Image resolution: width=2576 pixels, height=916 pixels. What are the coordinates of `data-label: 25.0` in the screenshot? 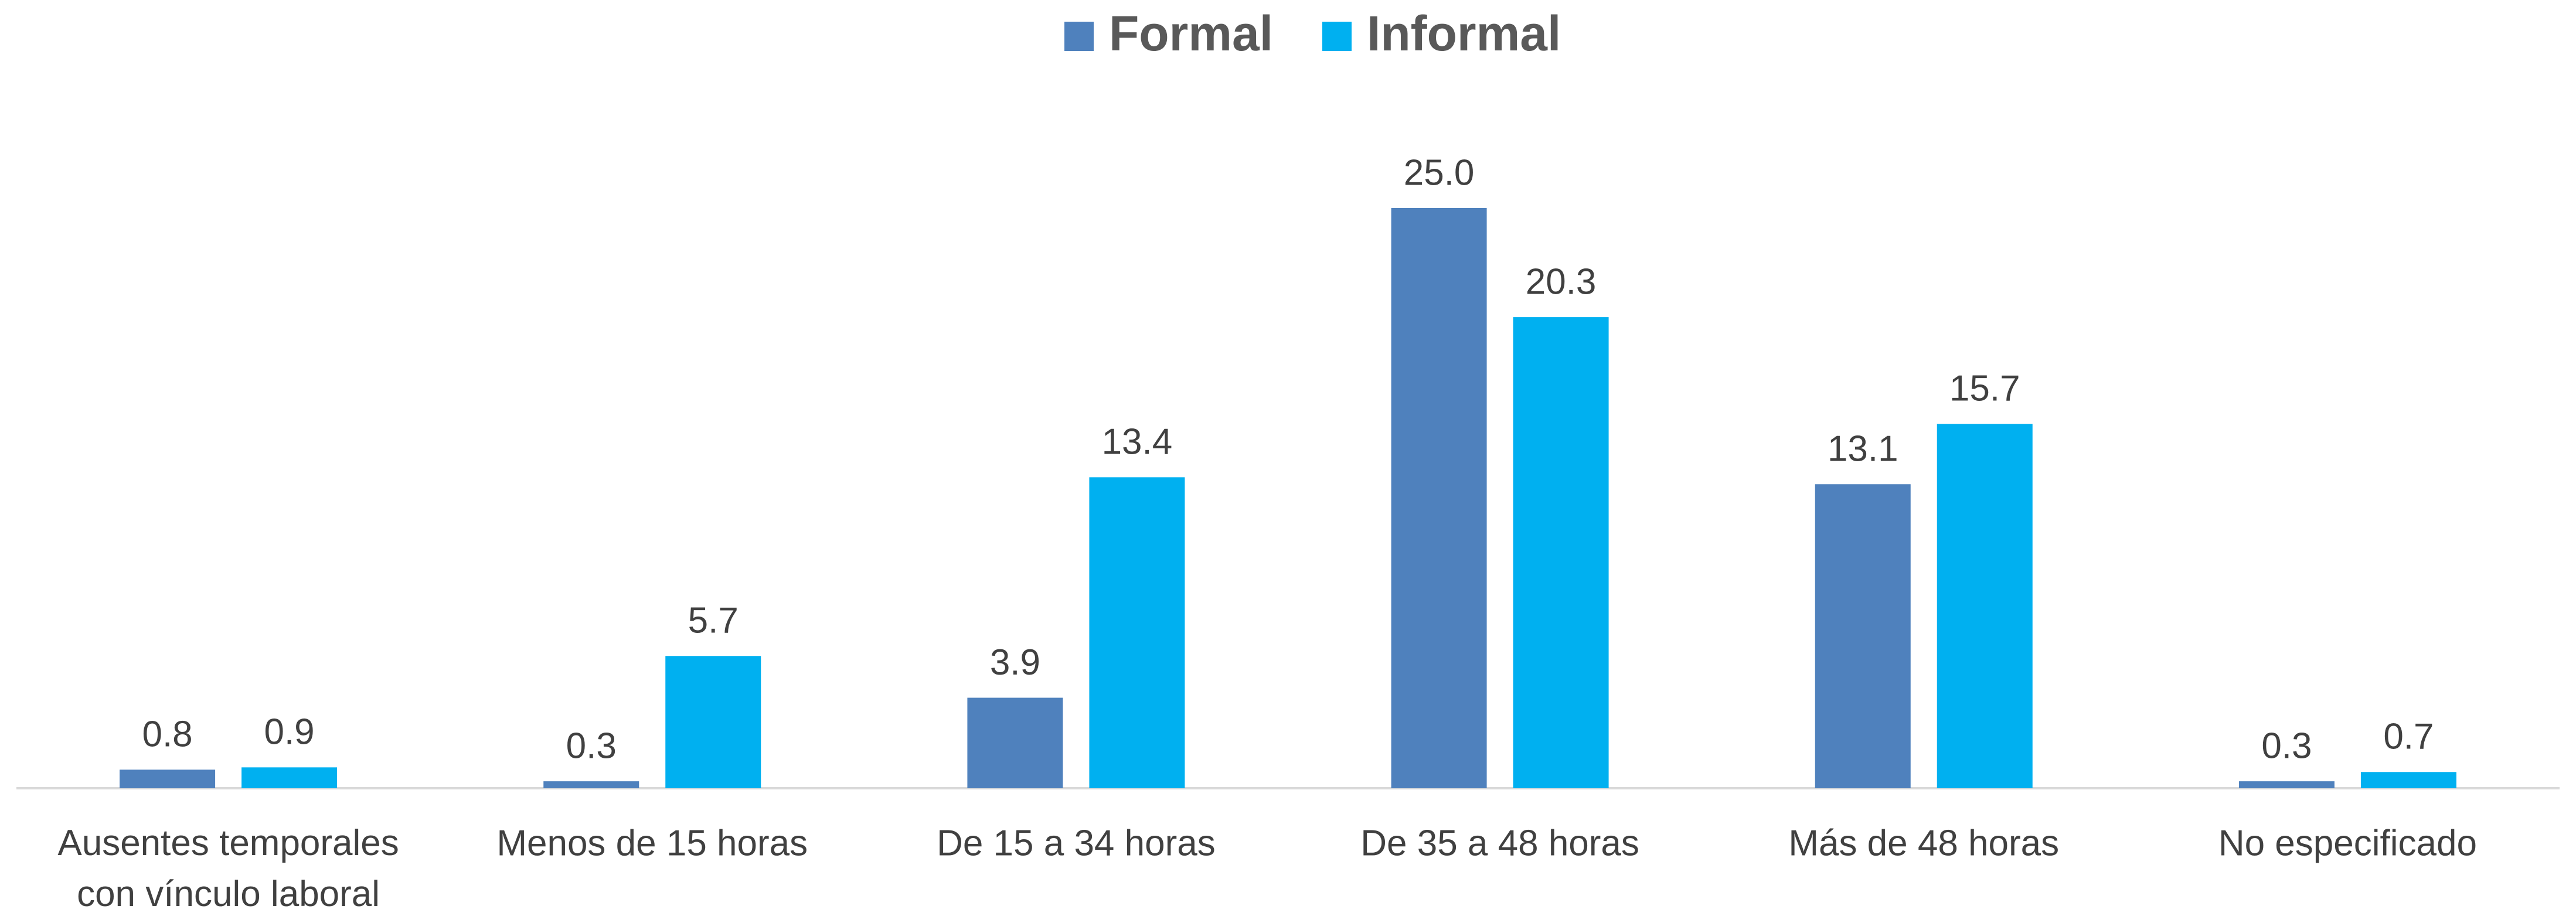 It's located at (1439, 172).